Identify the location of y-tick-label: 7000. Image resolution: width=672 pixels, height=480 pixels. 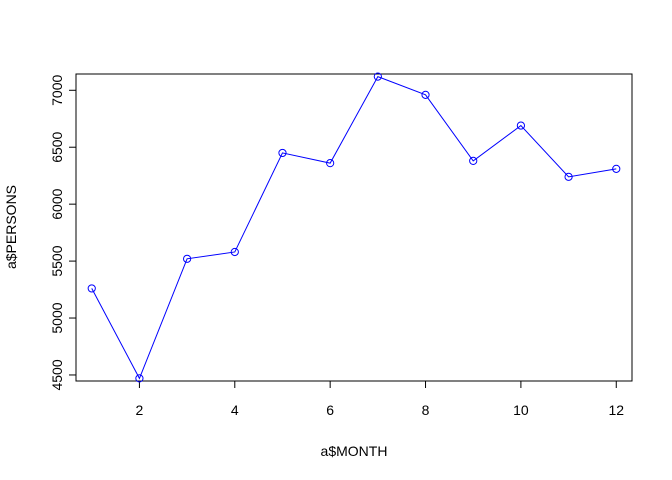
(57, 90).